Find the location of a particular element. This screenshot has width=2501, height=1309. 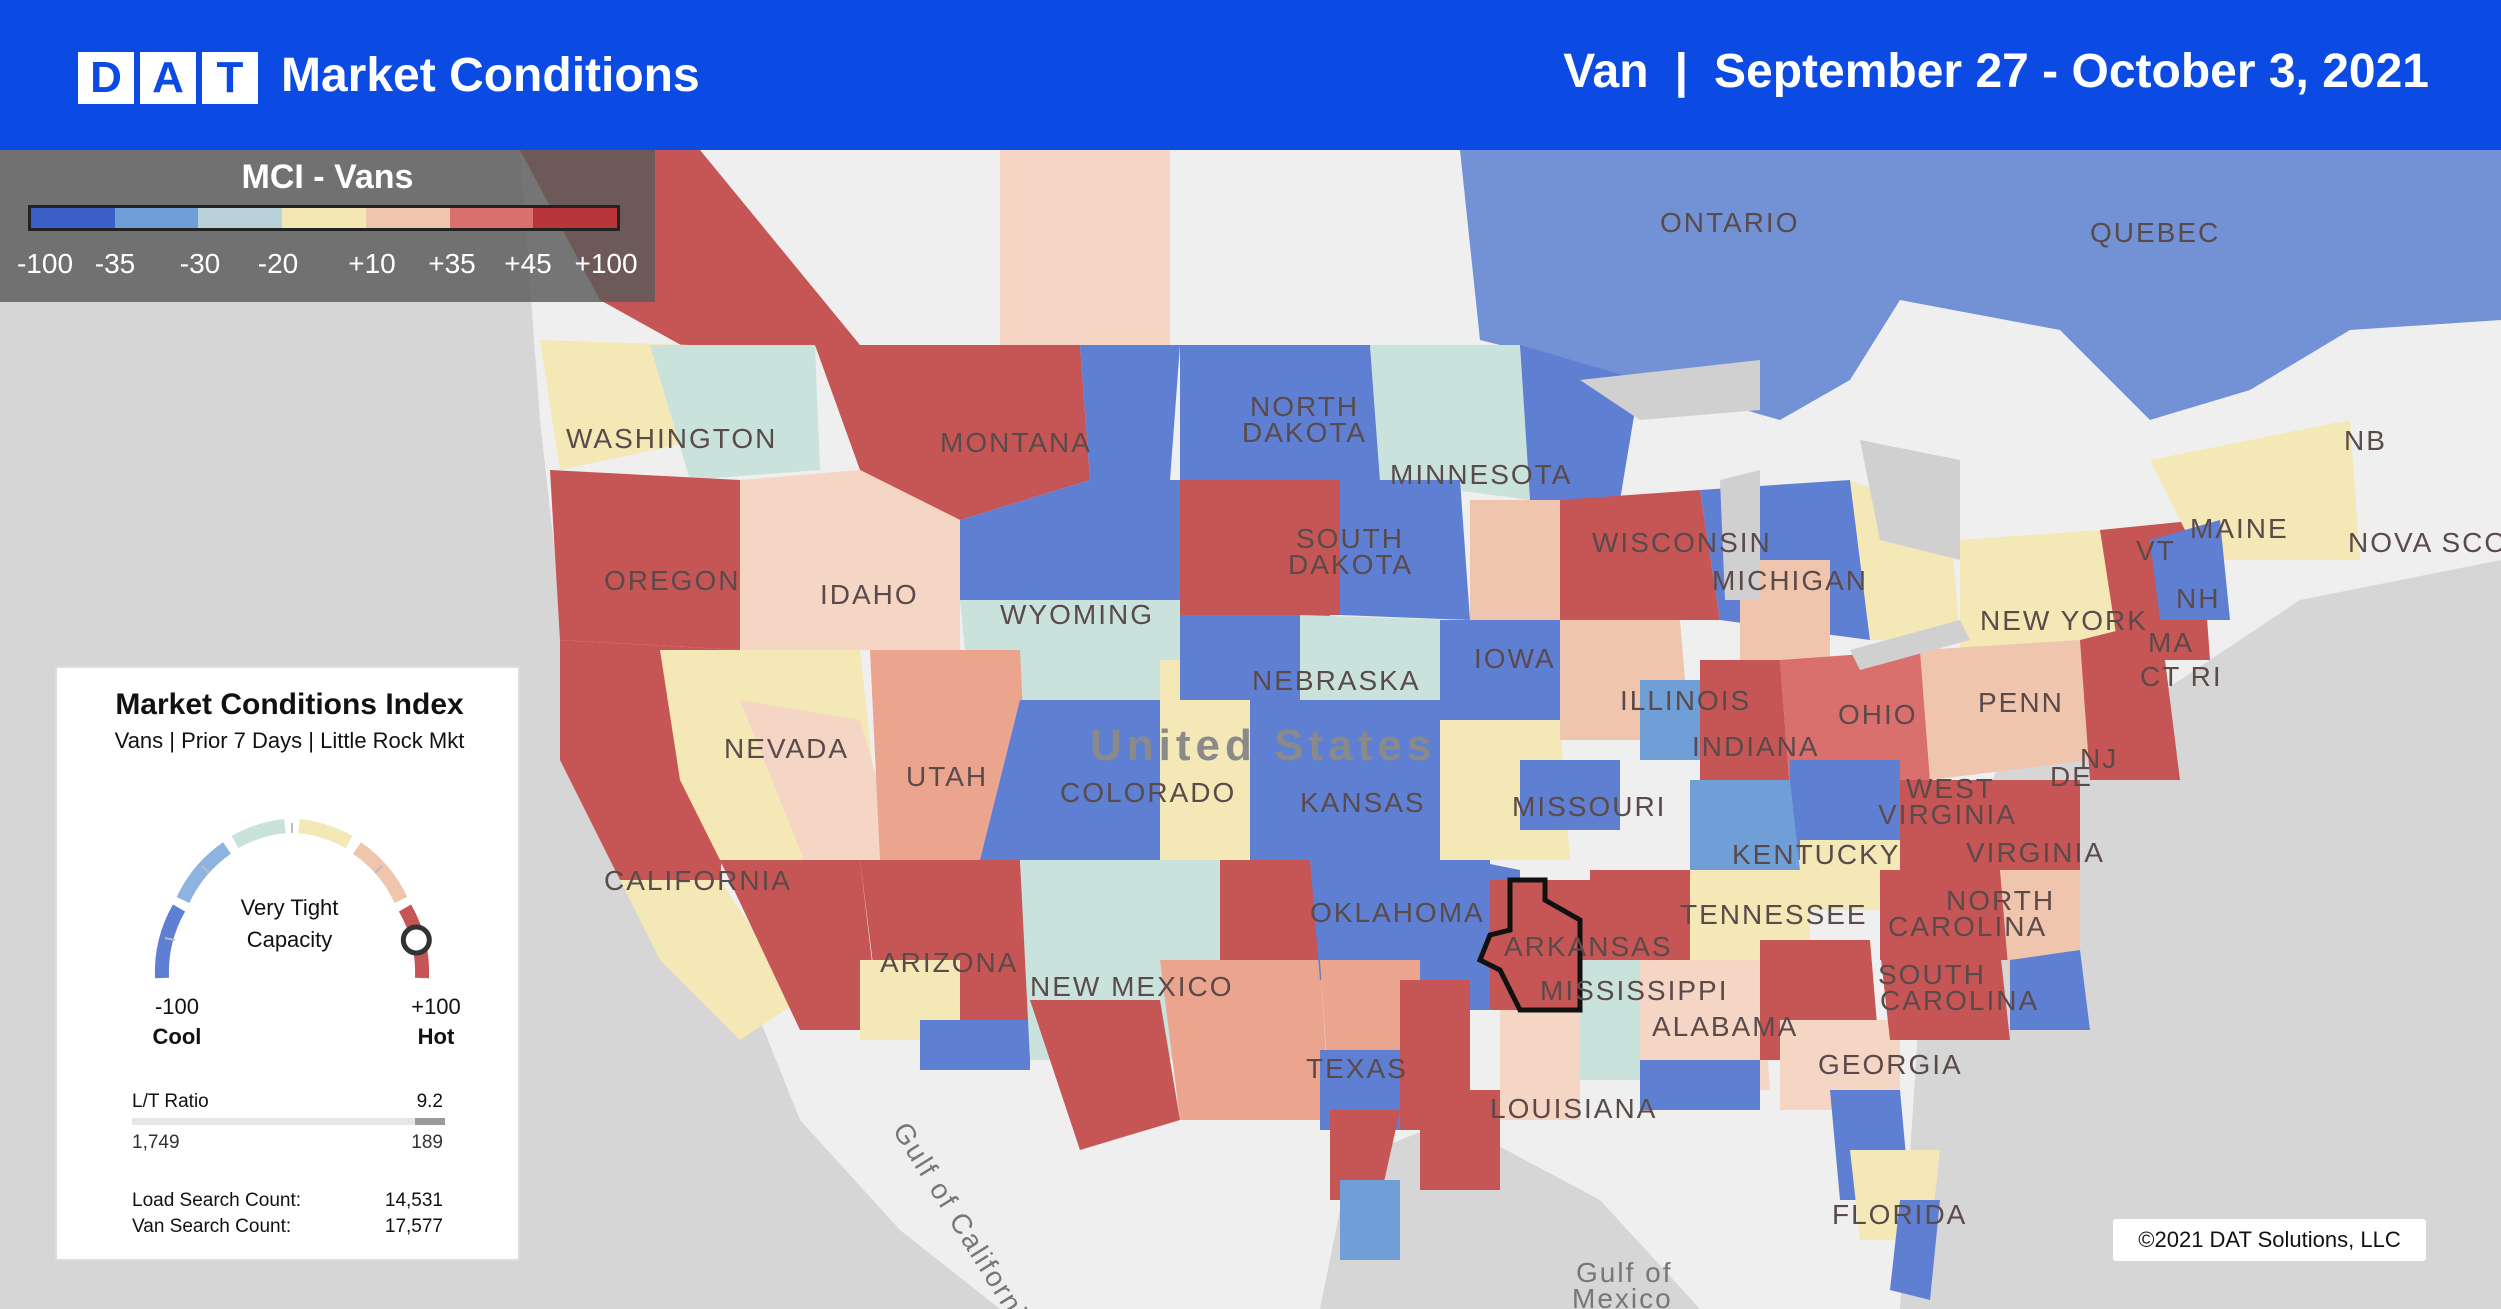

region-iowa is located at coordinates (1500, 670).